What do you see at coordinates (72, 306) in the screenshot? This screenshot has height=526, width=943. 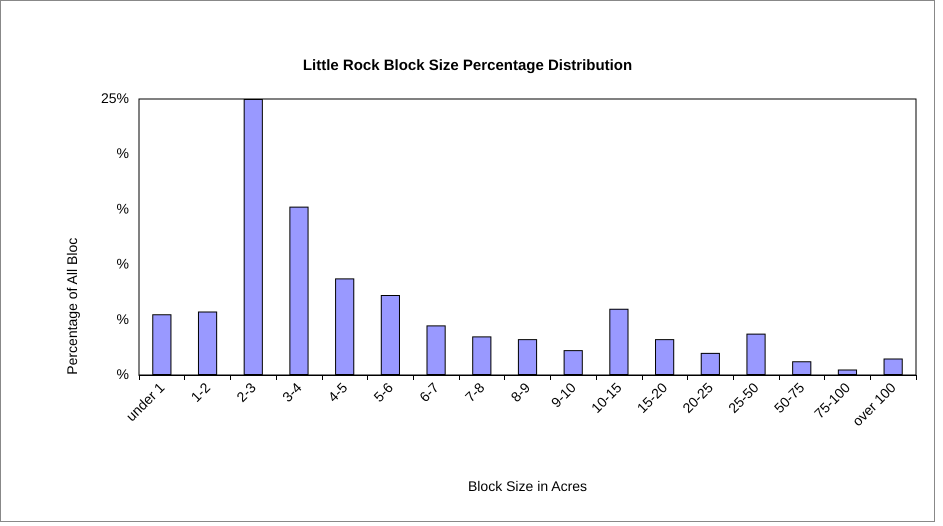 I see `y-axis-title: Percentage of All Bloc` at bounding box center [72, 306].